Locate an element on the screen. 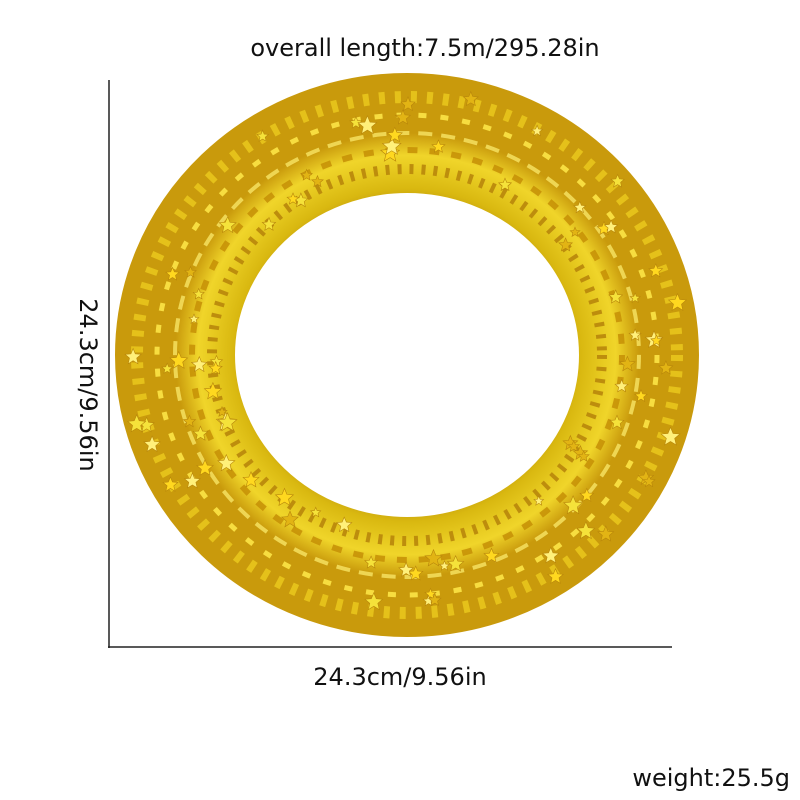 The height and width of the screenshot is (800, 800). width-label: 24.3cm/9.56in is located at coordinates (400, 677).